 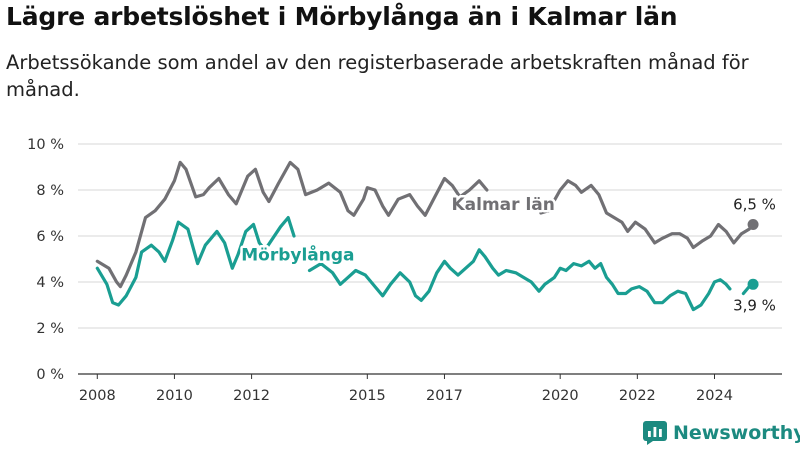 What do you see at coordinates (502, 205) in the screenshot?
I see `kalmar-lan-series-label: Kalmar län` at bounding box center [502, 205].